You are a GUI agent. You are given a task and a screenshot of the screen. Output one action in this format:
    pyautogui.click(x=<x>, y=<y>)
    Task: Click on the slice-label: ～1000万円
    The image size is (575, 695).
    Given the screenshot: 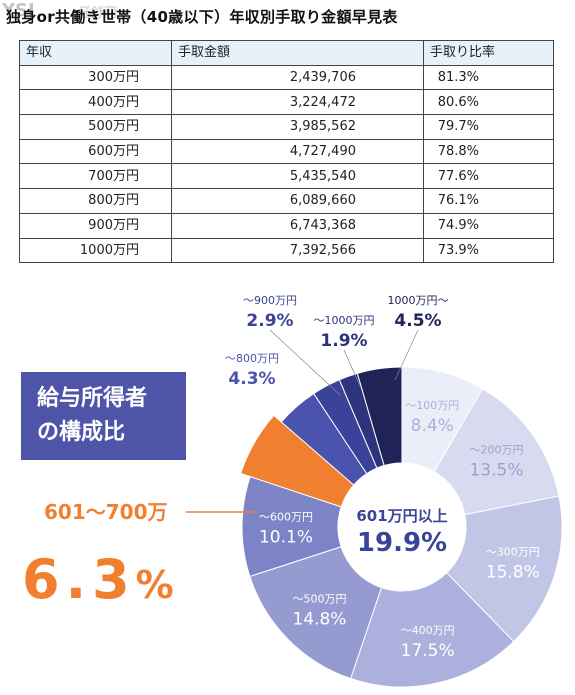 What is the action you would take?
    pyautogui.click(x=344, y=320)
    